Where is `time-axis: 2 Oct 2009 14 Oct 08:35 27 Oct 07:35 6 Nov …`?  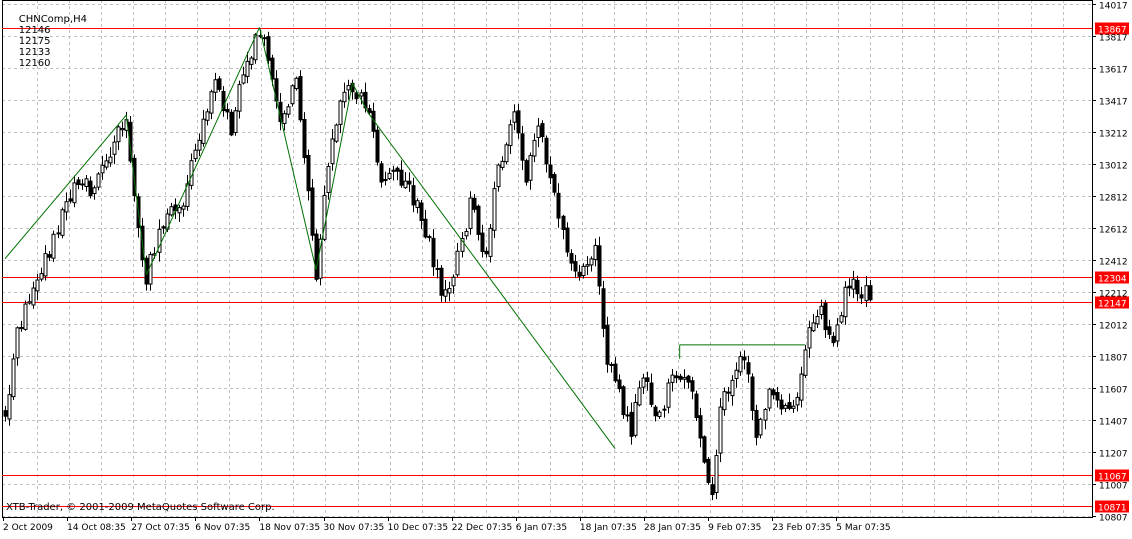
time-axis: 2 Oct 2009 14 Oct 08:35 27 Oct 07:35 6 Nov … is located at coordinates (447, 525).